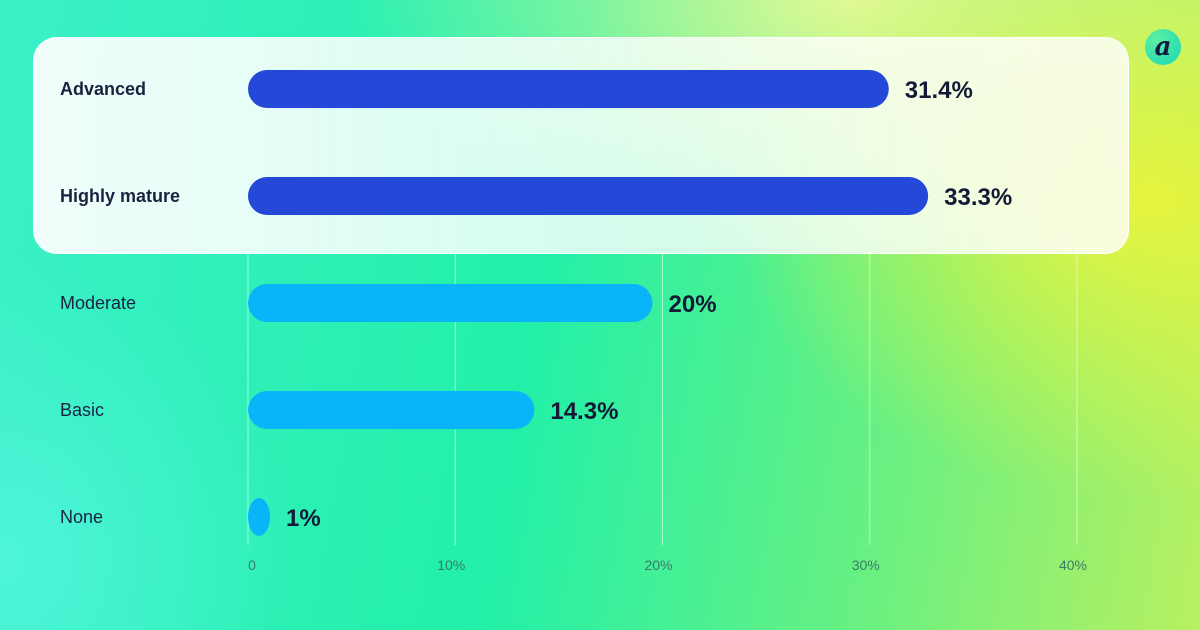 This screenshot has height=630, width=1200. What do you see at coordinates (82, 410) in the screenshot?
I see `category-label: Basic` at bounding box center [82, 410].